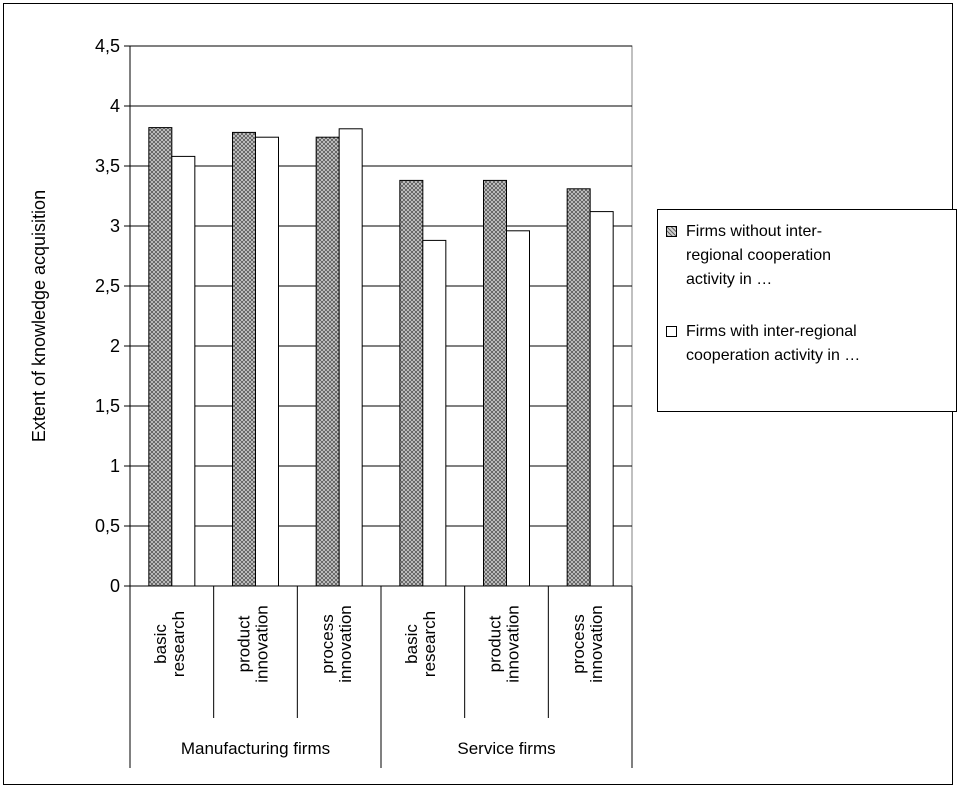 The height and width of the screenshot is (789, 958). What do you see at coordinates (255, 748) in the screenshot?
I see `x-group-label: Manufacturing firms` at bounding box center [255, 748].